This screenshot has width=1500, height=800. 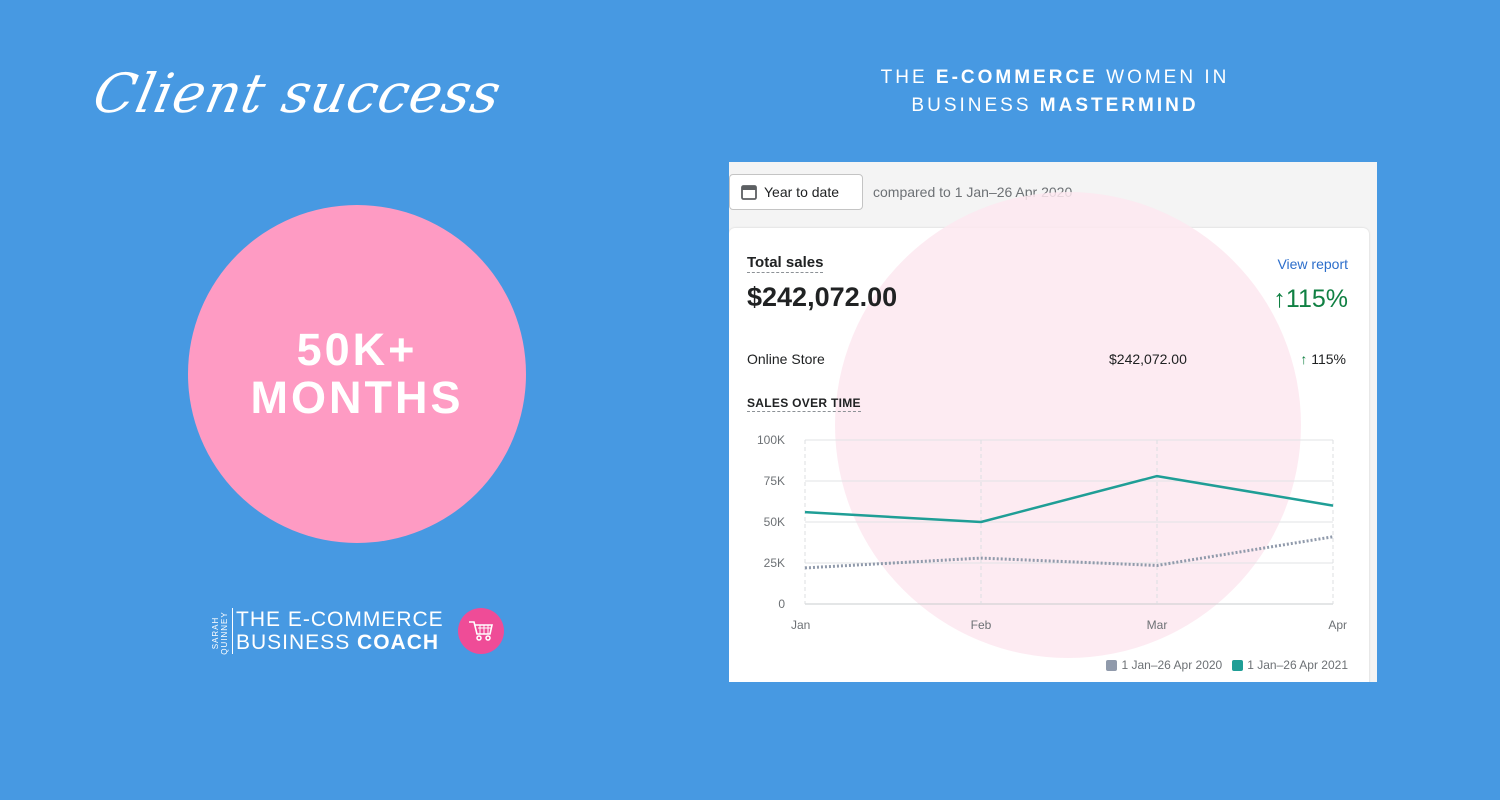 I want to click on x-tick-label: Feb, so click(x=981, y=625).